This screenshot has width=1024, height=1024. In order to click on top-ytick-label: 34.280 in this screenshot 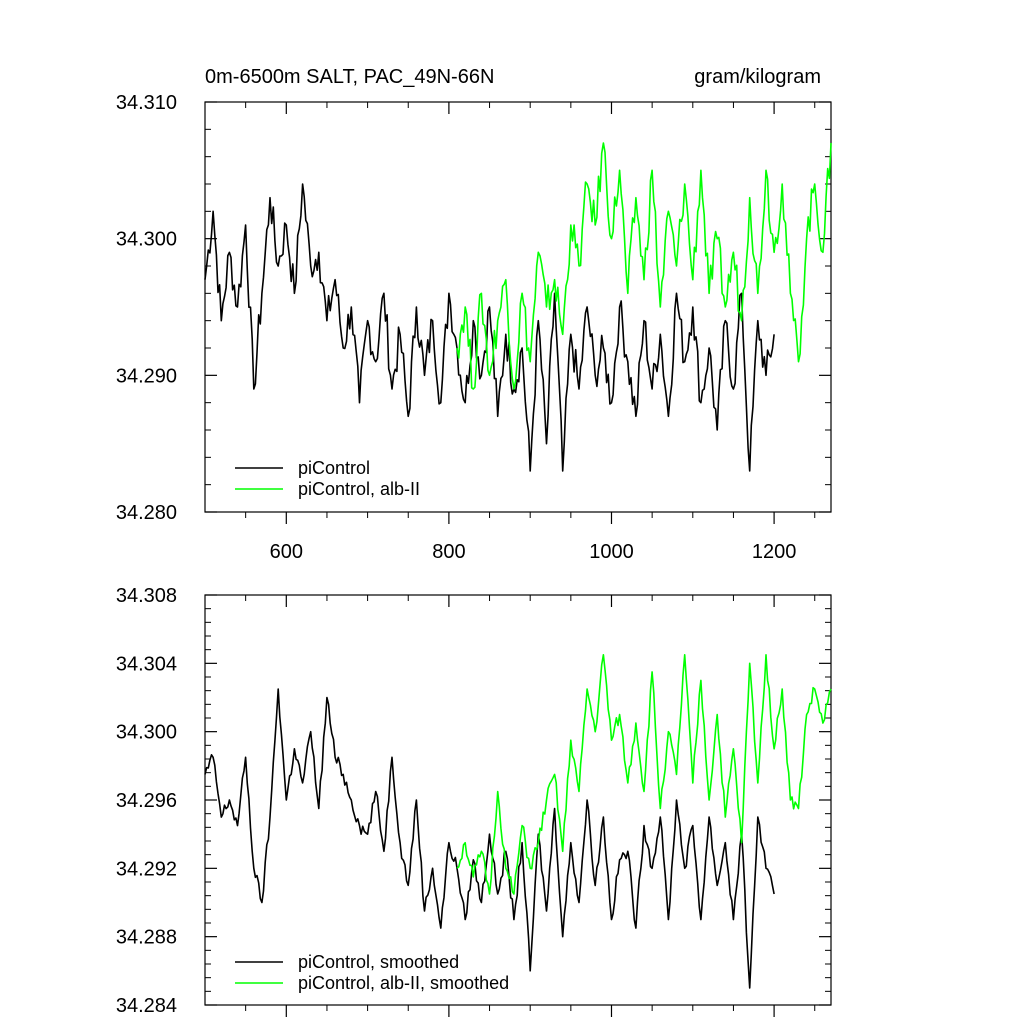, I will do `click(146, 513)`.